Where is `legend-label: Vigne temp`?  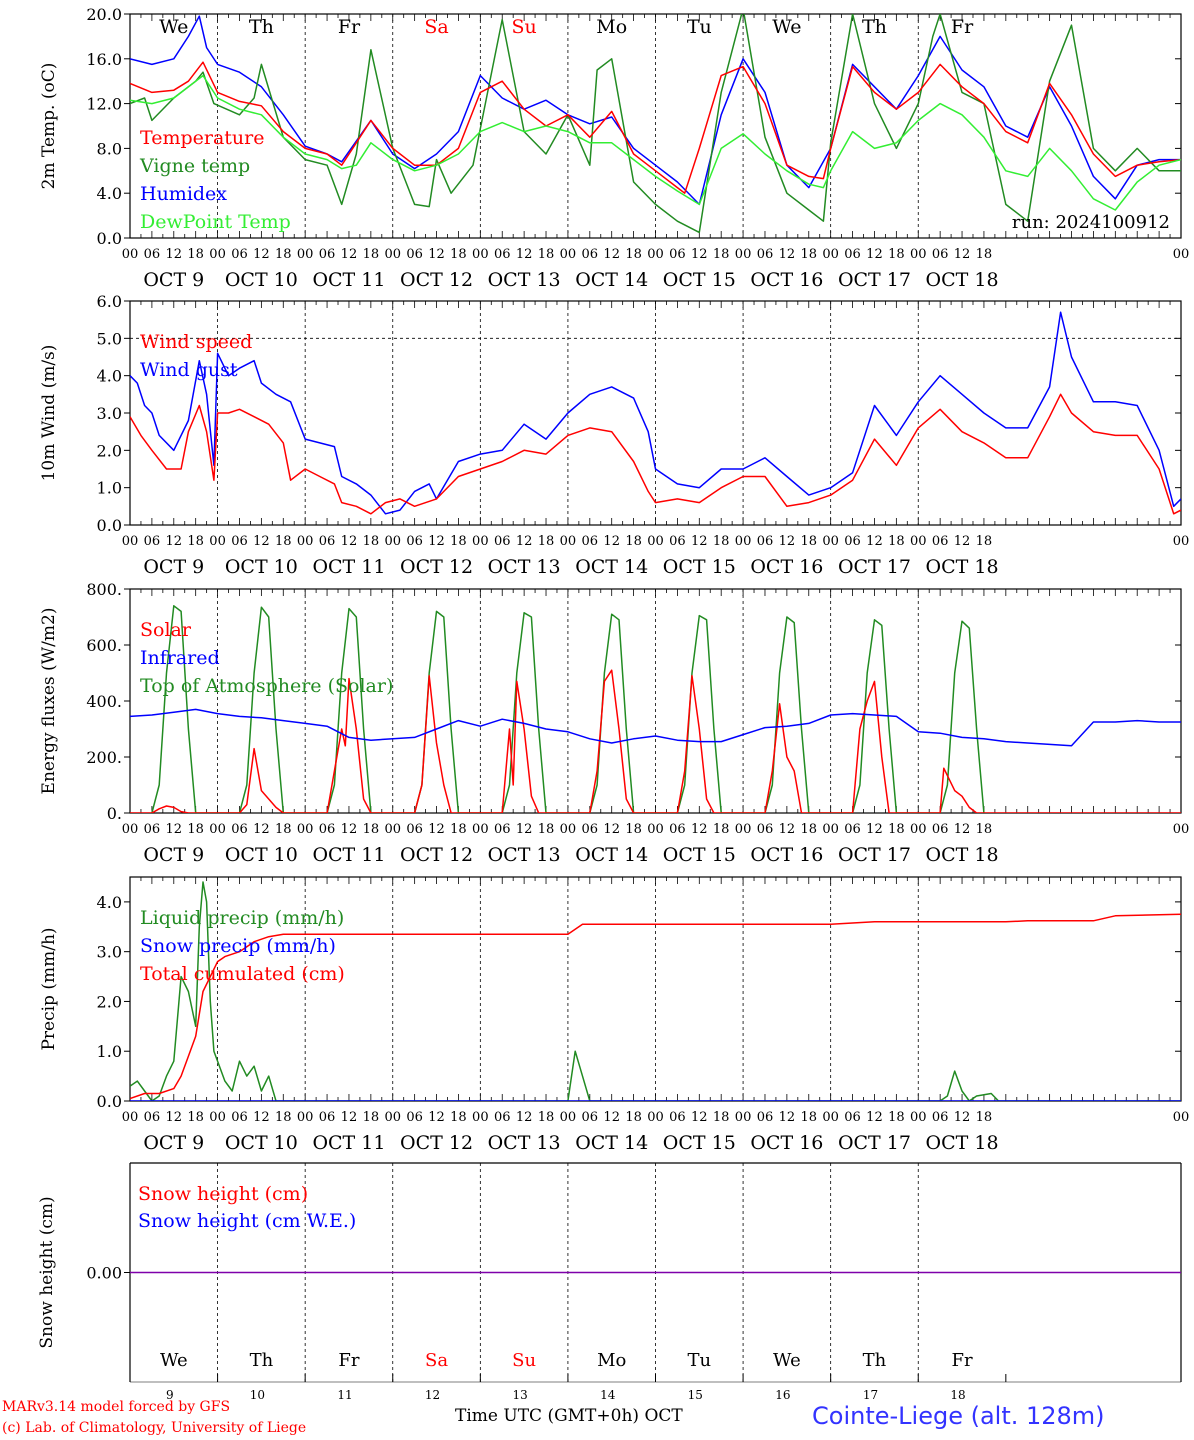 legend-label: Vigne temp is located at coordinates (194, 166).